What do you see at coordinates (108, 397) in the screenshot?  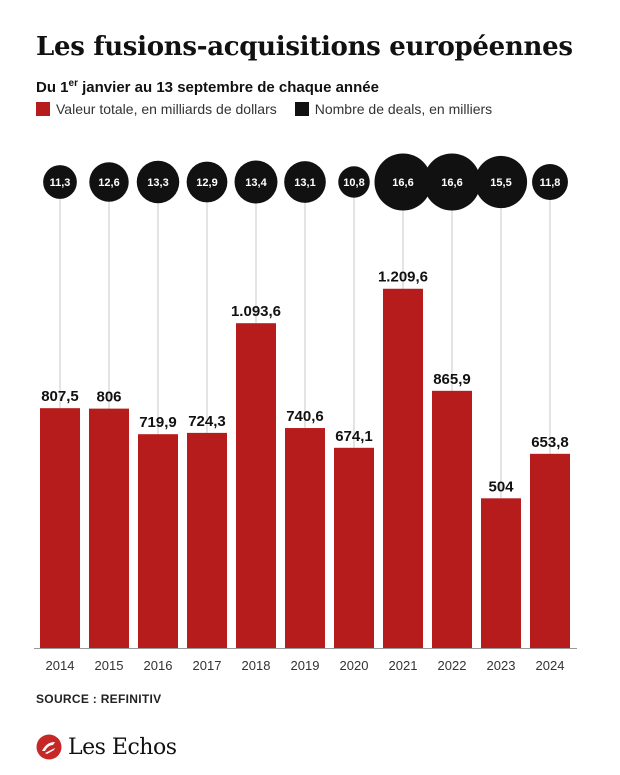 I see `bar-value-label: 806` at bounding box center [108, 397].